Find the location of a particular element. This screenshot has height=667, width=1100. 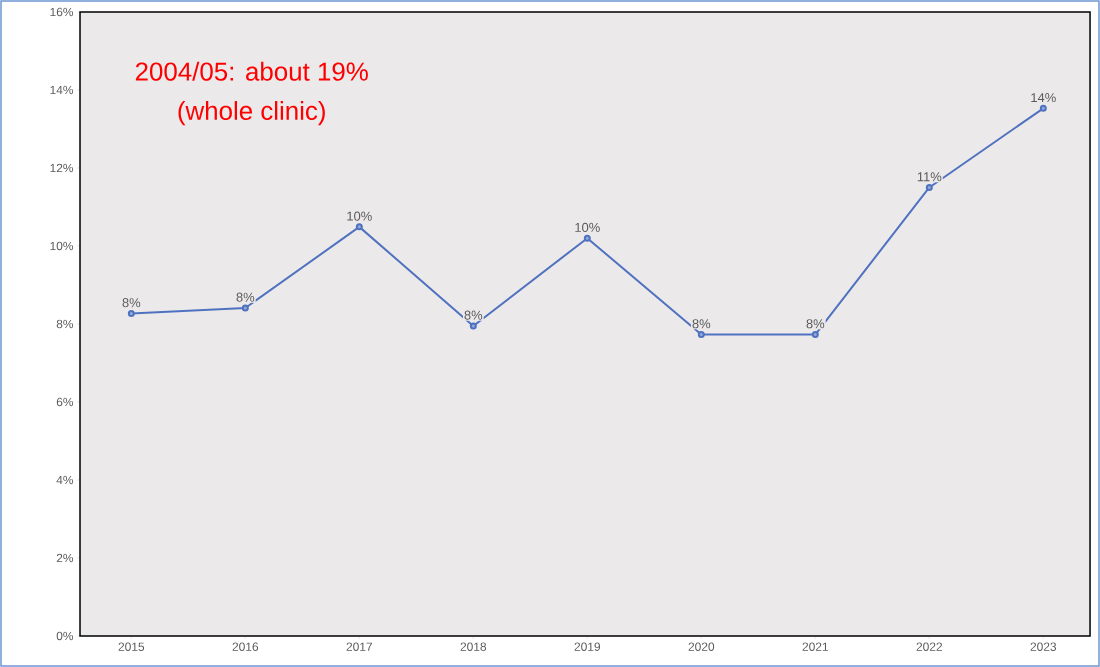

y-tick-label: 16% is located at coordinates (62, 12).